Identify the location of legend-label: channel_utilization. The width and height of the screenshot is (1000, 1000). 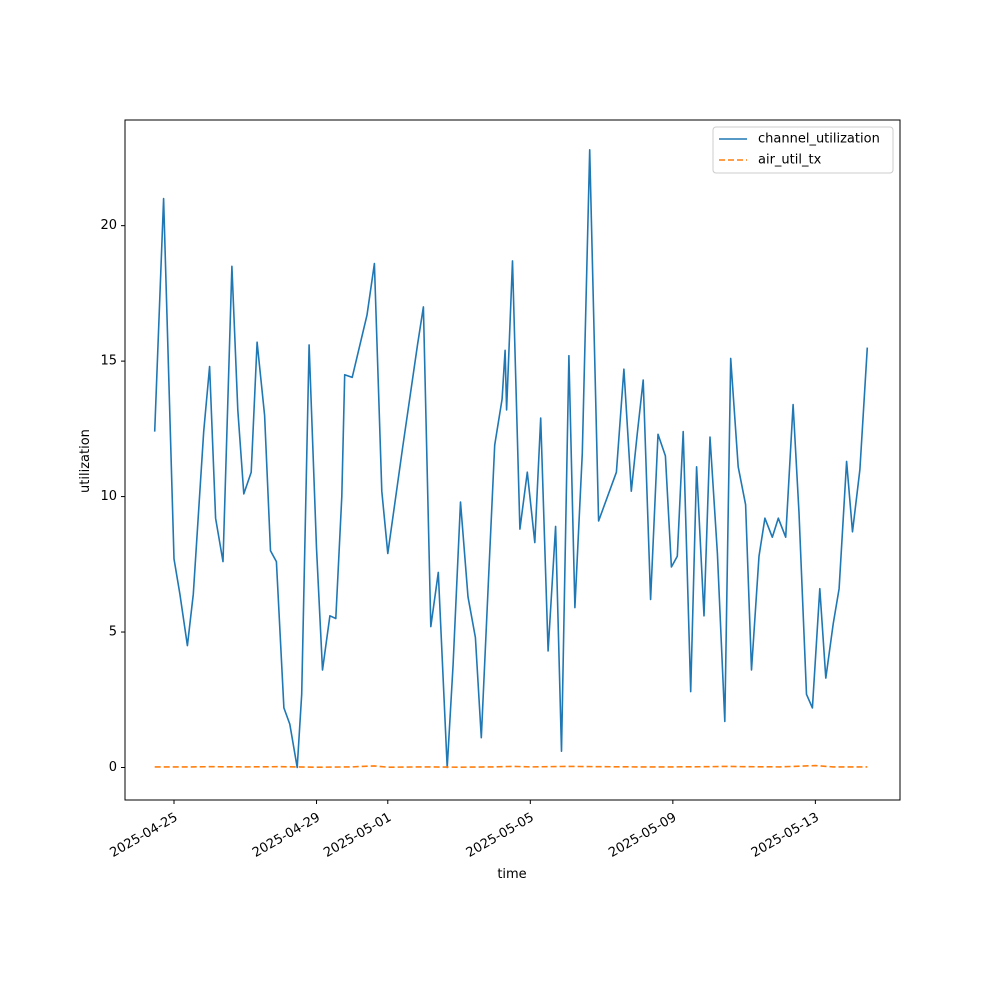
(819, 139).